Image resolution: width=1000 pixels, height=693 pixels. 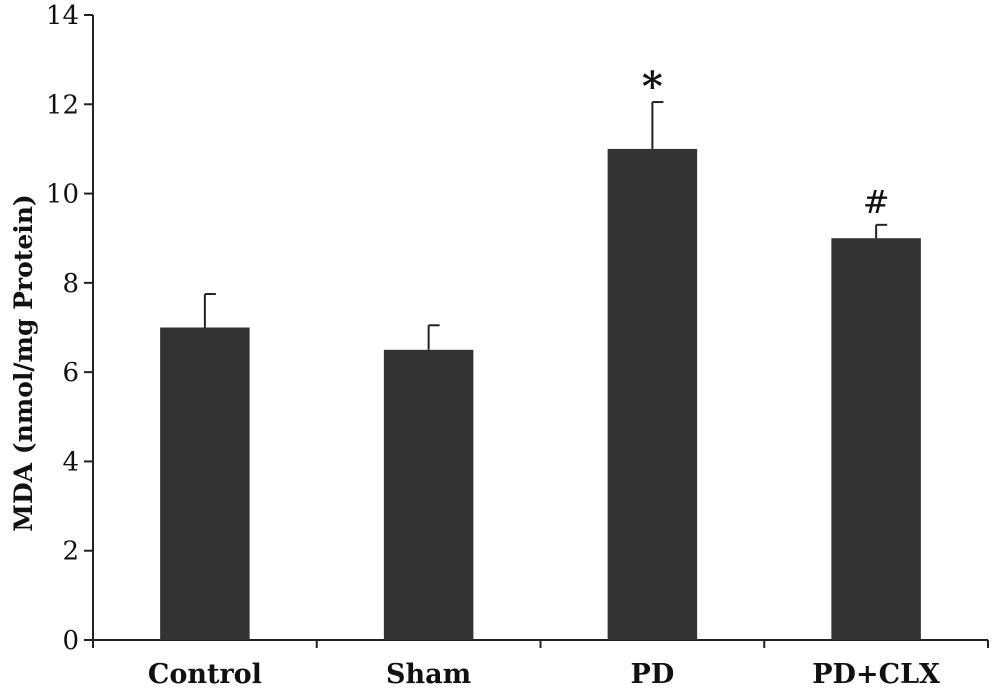 What do you see at coordinates (70, 462) in the screenshot?
I see `y-tick-label: 4` at bounding box center [70, 462].